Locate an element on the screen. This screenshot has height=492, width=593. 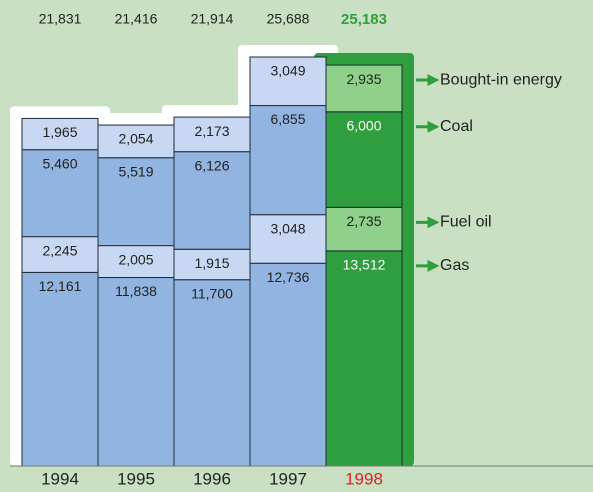
total-label: 21,831 is located at coordinates (60, 19).